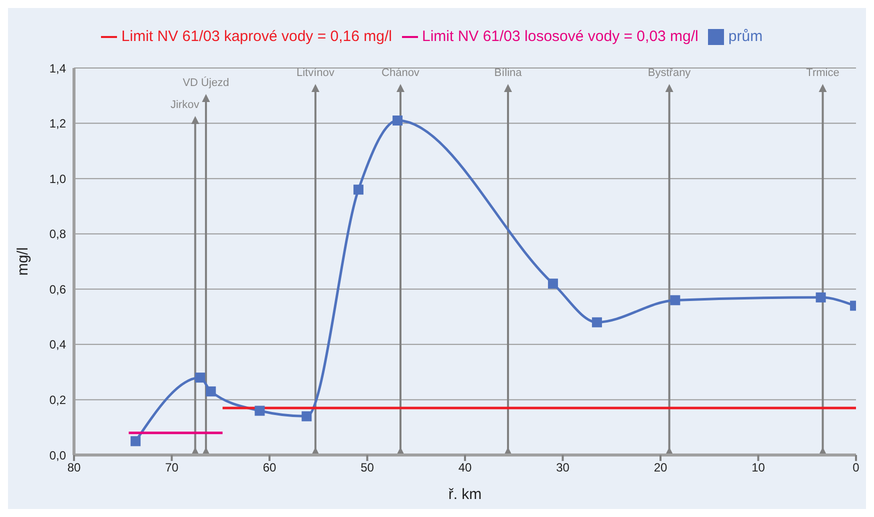 The image size is (874, 517). Describe the element at coordinates (745, 36) in the screenshot. I see `legend-label: prům` at that location.